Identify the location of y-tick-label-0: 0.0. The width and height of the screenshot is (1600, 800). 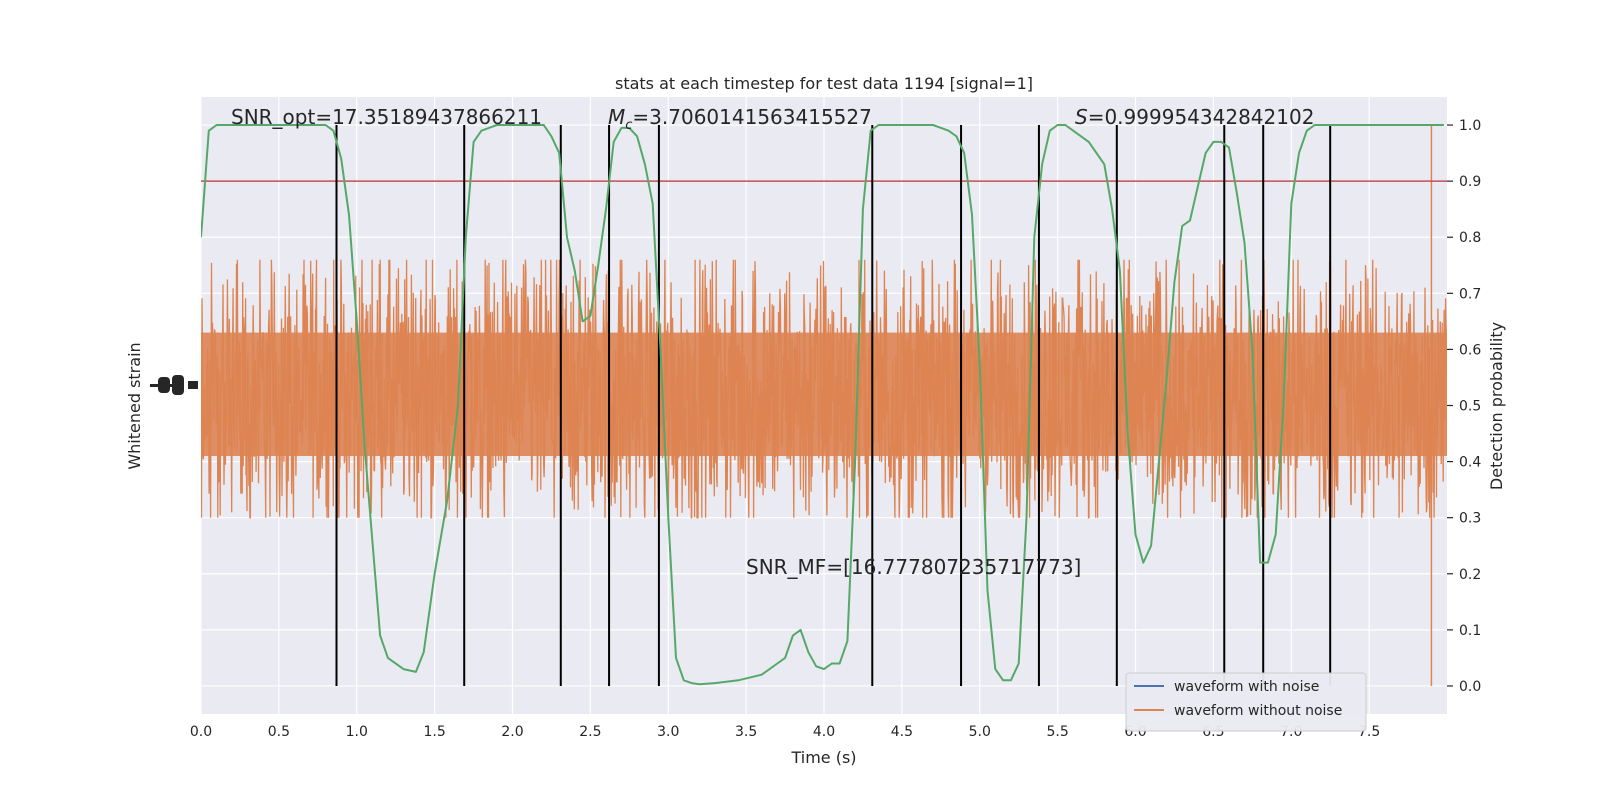
(1470, 687).